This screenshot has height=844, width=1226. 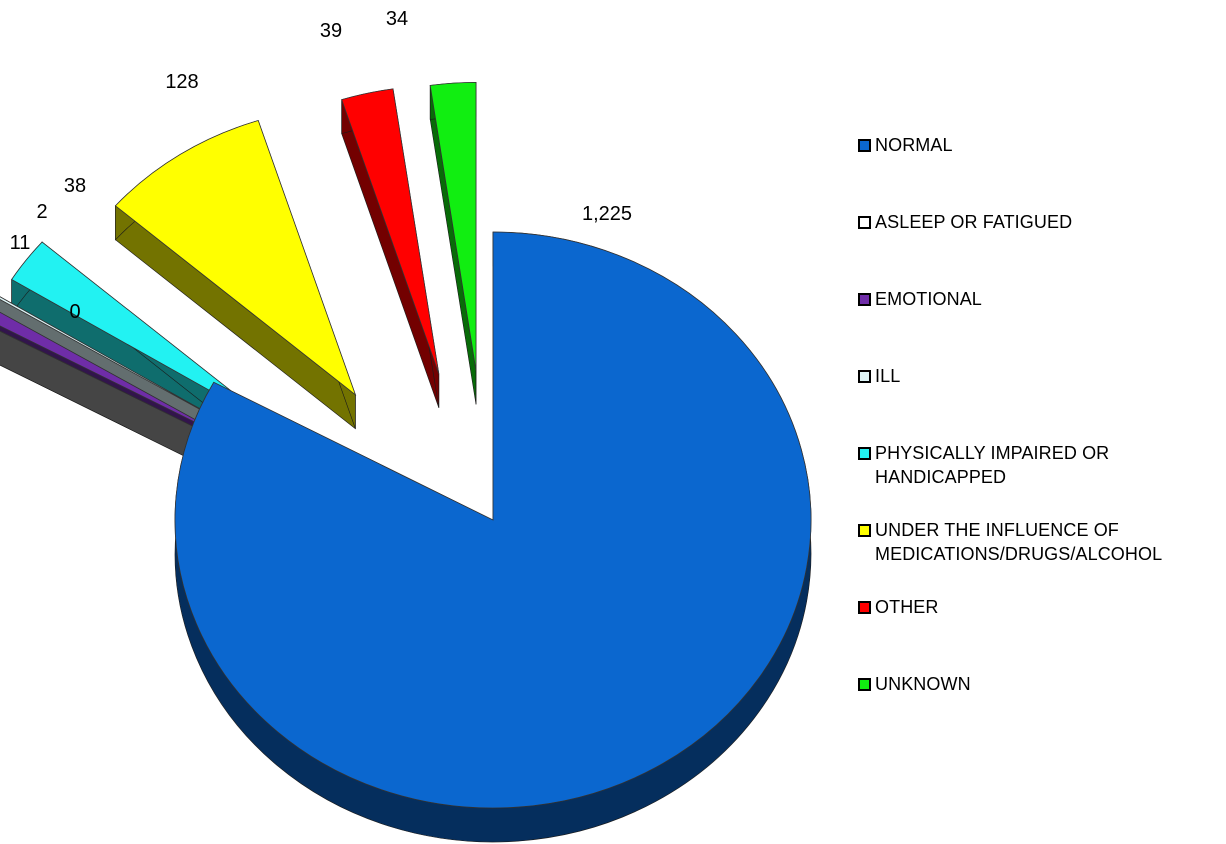 I want to click on legend-item-emotional: EMOTIONAL, so click(x=920, y=299).